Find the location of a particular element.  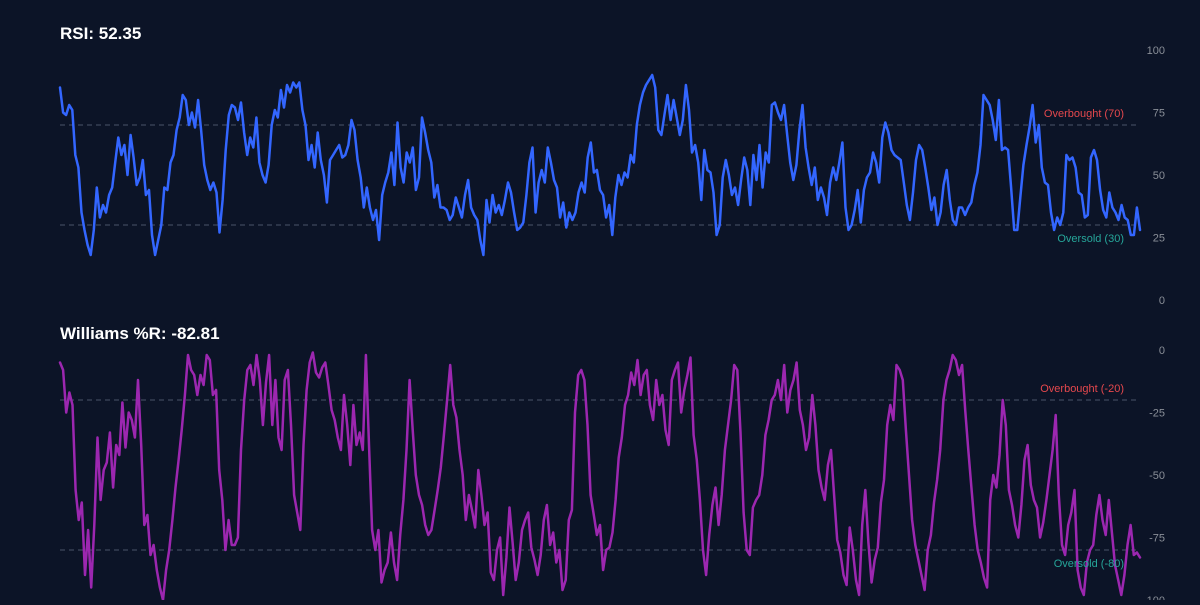

williams-y-tick-label: -75 is located at coordinates (1157, 539).